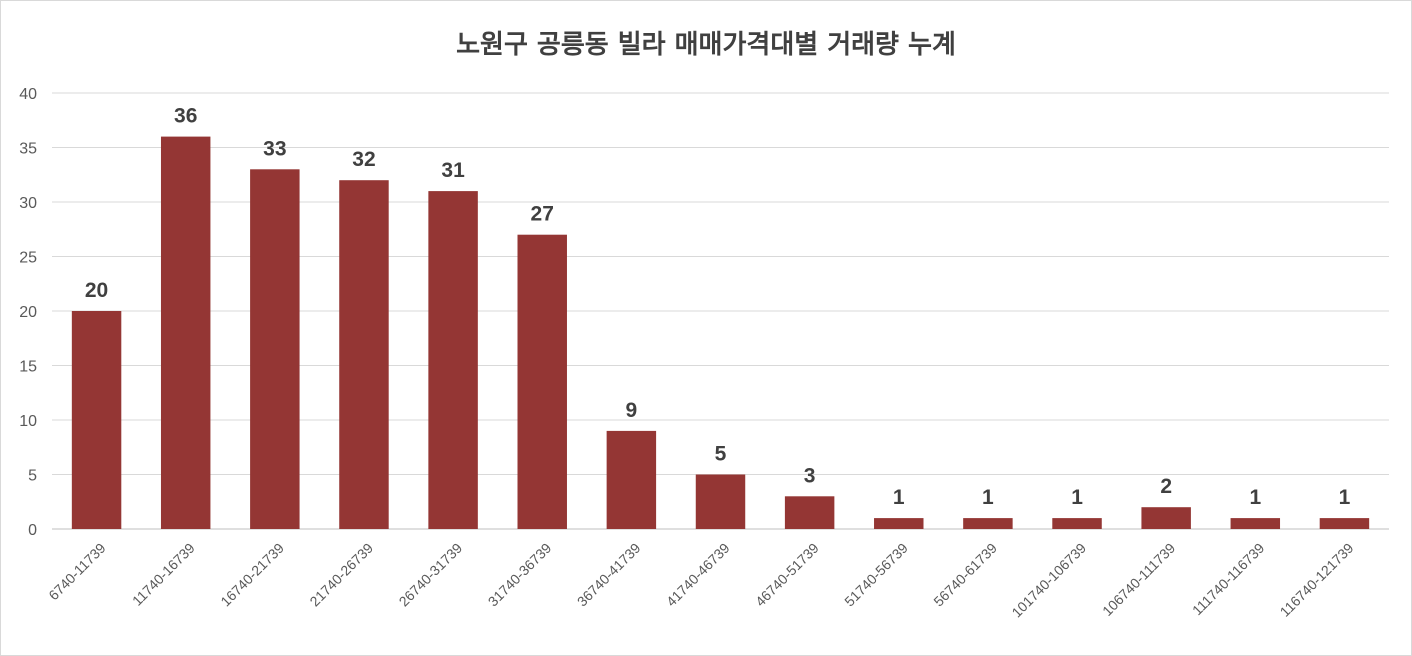  What do you see at coordinates (363, 159) in the screenshot?
I see `data-label: 32` at bounding box center [363, 159].